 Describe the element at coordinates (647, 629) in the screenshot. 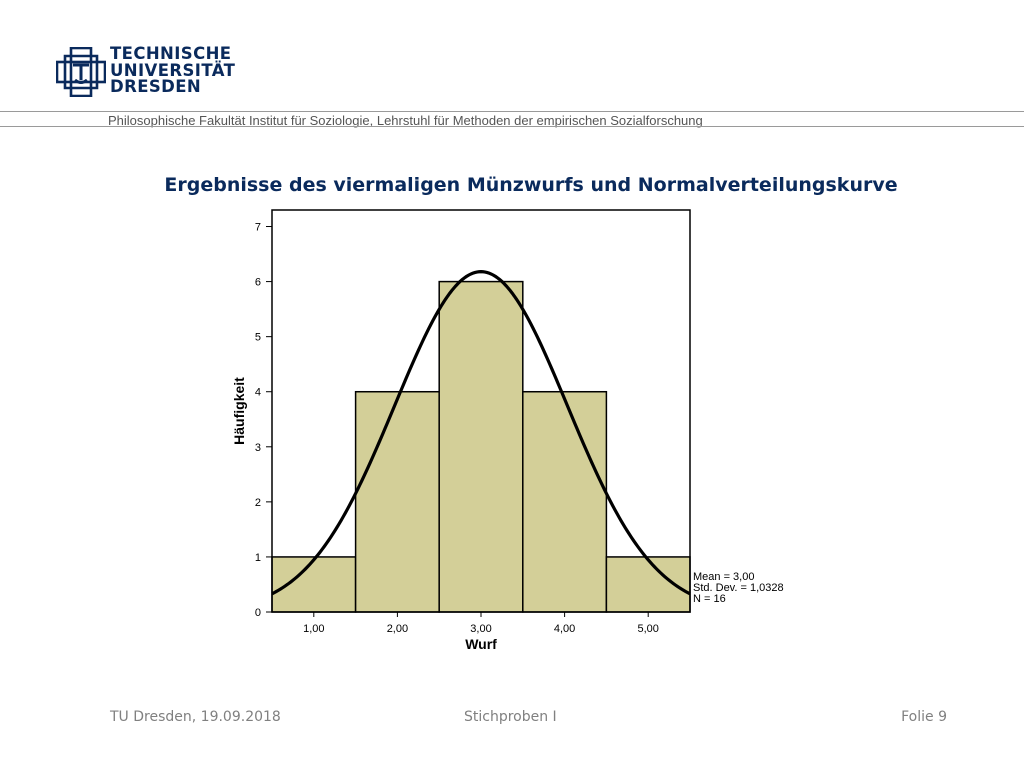

I see `x-tick-label: 5,00` at that location.